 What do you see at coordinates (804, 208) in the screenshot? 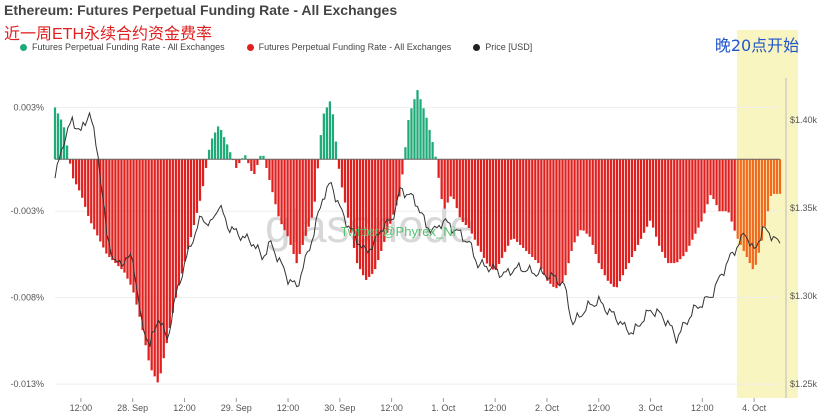
I see `y-tick-label-right: $1.35k` at bounding box center [804, 208].